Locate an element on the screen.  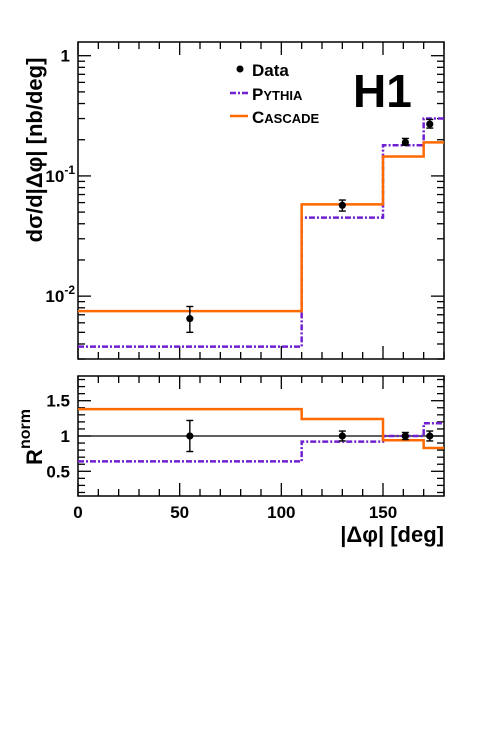
y-tick-label: 10⁻² is located at coordinates (60, 294).